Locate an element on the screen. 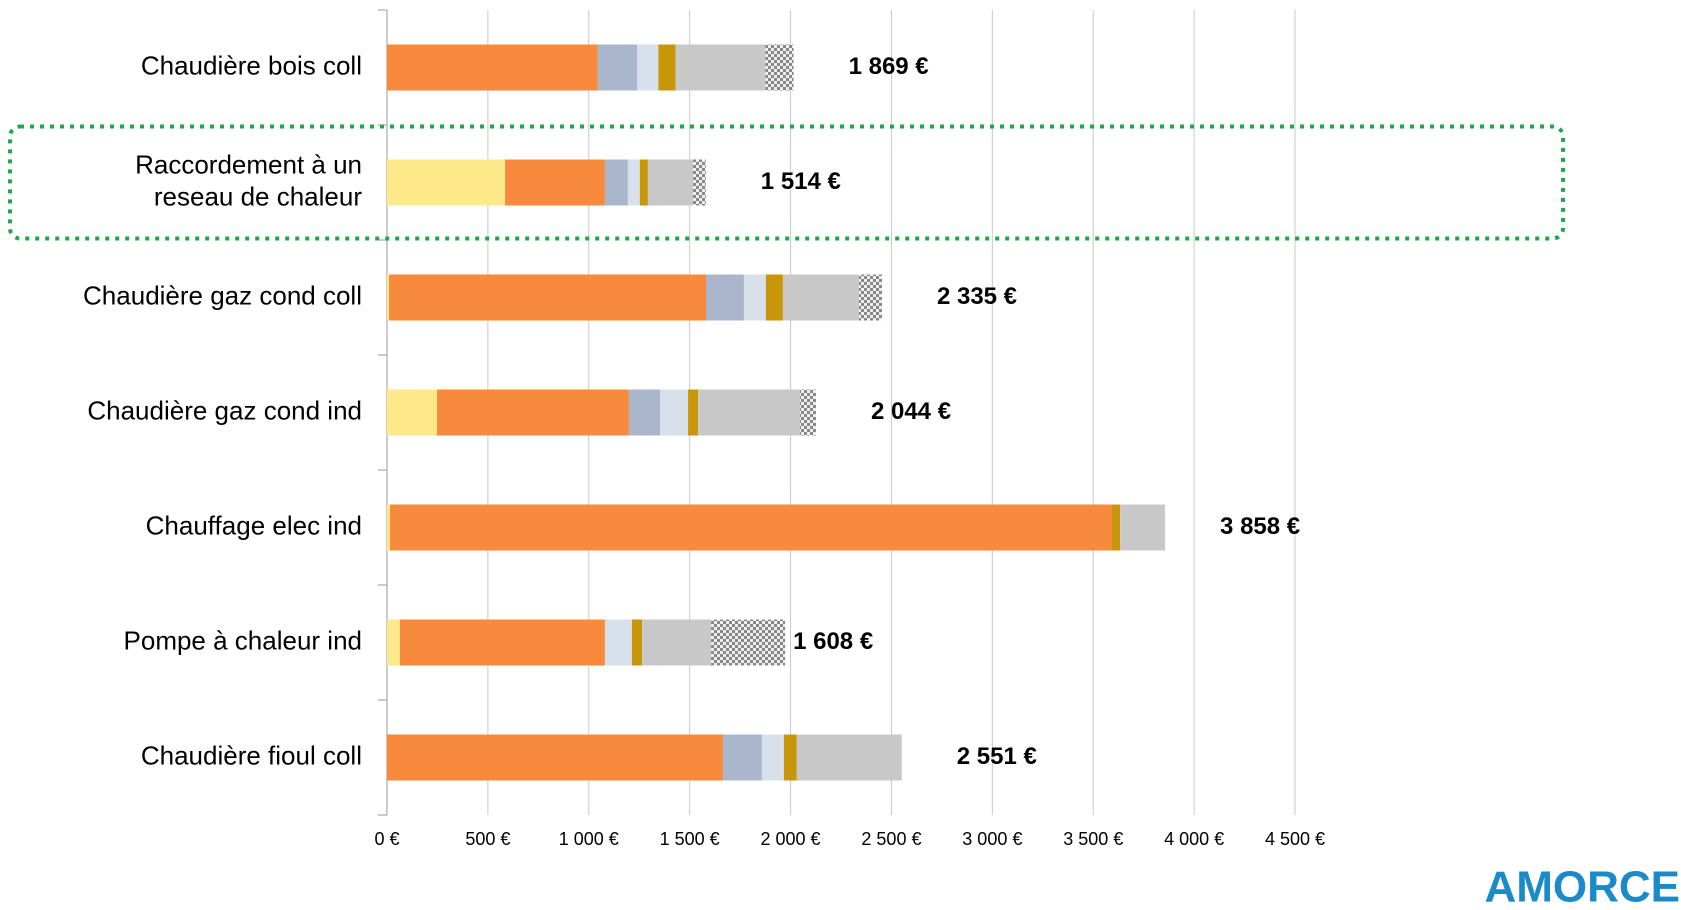 This screenshot has width=1681, height=910. category-label: Raccordement à un reseau de chaleur is located at coordinates (248, 180).